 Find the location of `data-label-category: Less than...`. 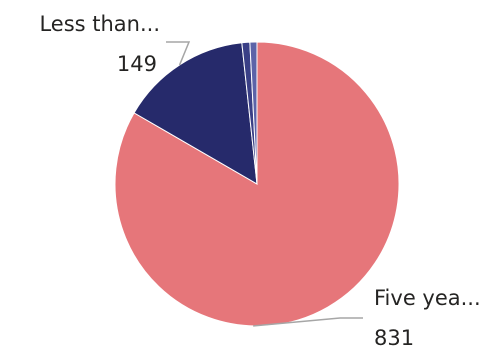

data-label-category: Less than... is located at coordinates (99, 24).